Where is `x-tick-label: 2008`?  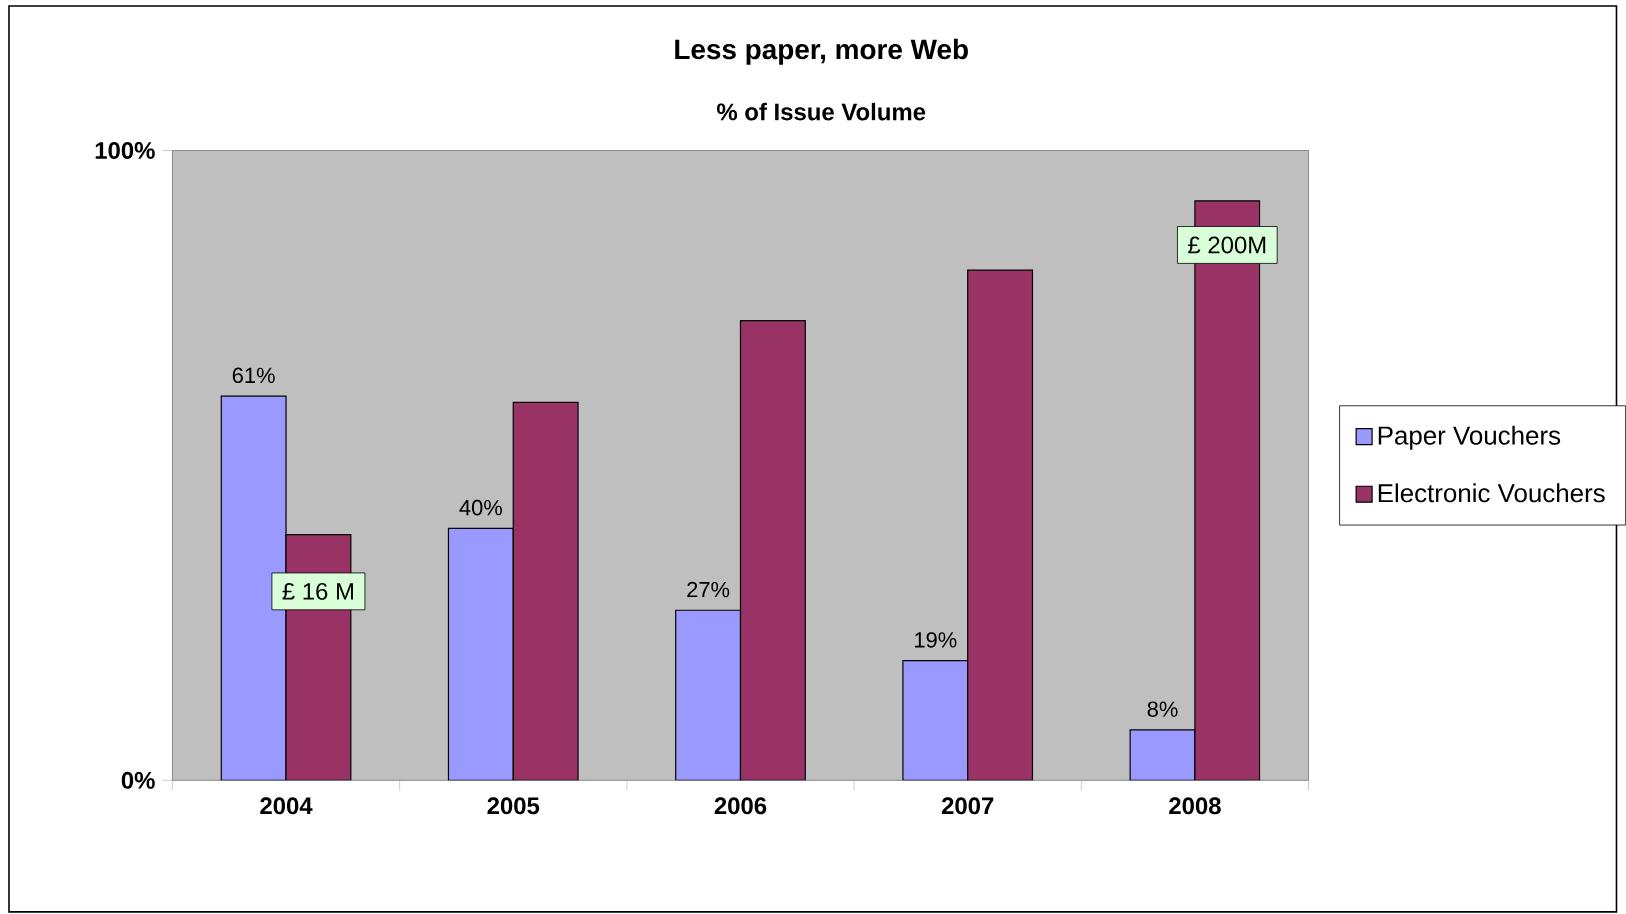
x-tick-label: 2008 is located at coordinates (1195, 806).